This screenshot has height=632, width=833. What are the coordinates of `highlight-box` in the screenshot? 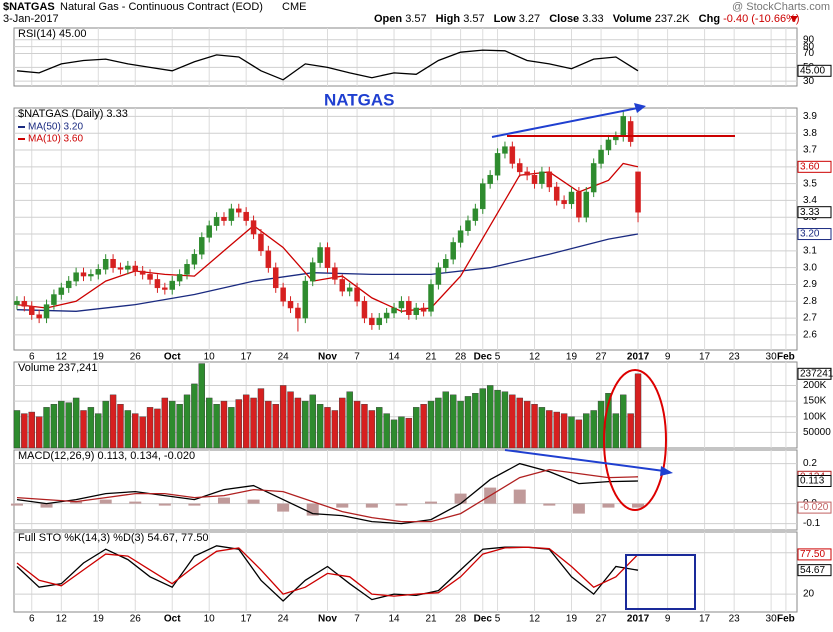 It's located at (660, 582).